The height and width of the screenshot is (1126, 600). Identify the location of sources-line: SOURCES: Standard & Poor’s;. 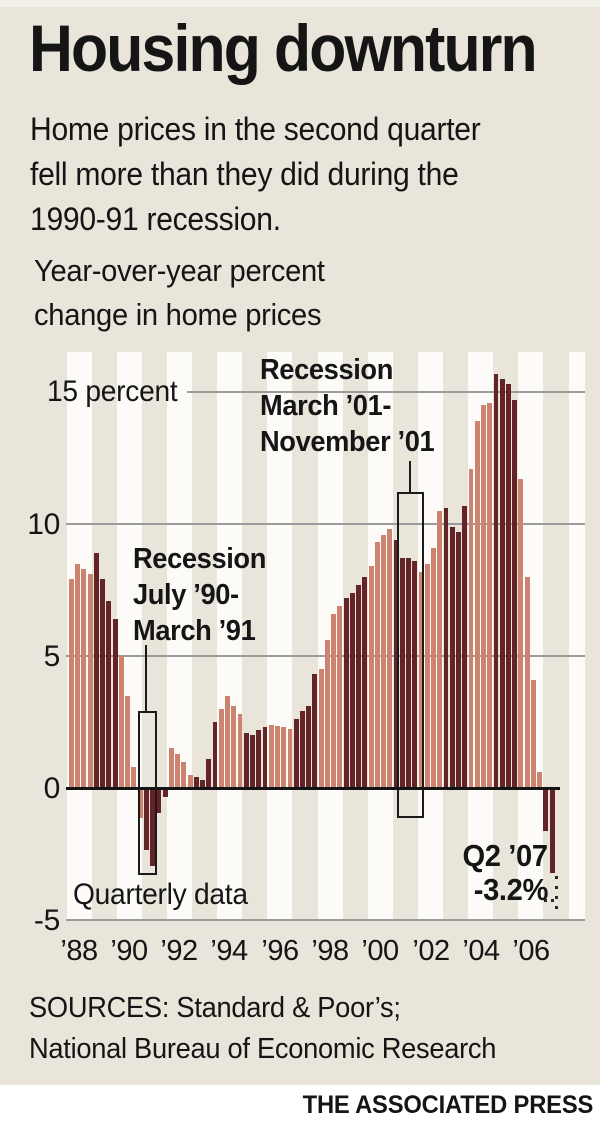
(215, 1008).